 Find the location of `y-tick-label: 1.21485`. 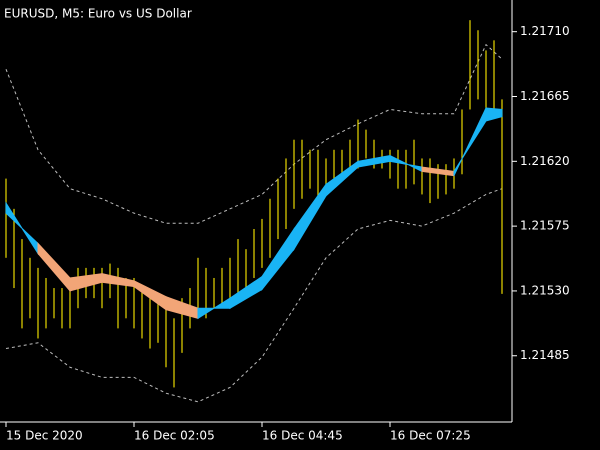

y-tick-label: 1.21485 is located at coordinates (545, 355).